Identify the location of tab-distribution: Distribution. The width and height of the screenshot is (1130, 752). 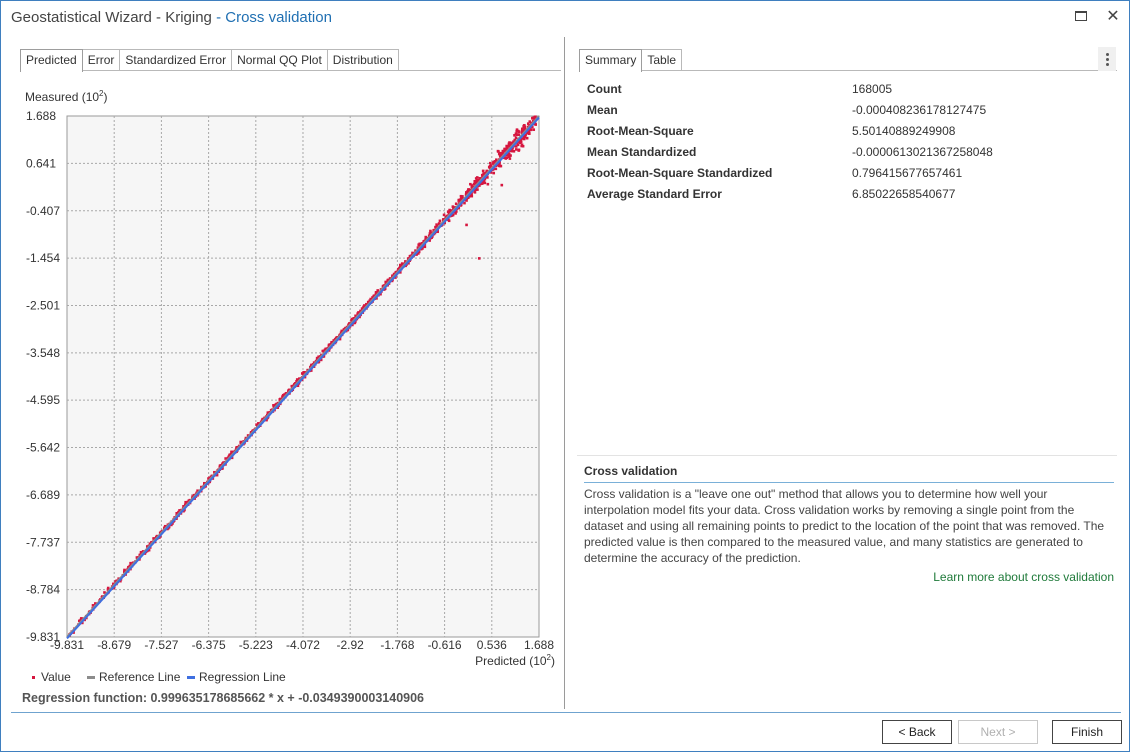
(362, 60).